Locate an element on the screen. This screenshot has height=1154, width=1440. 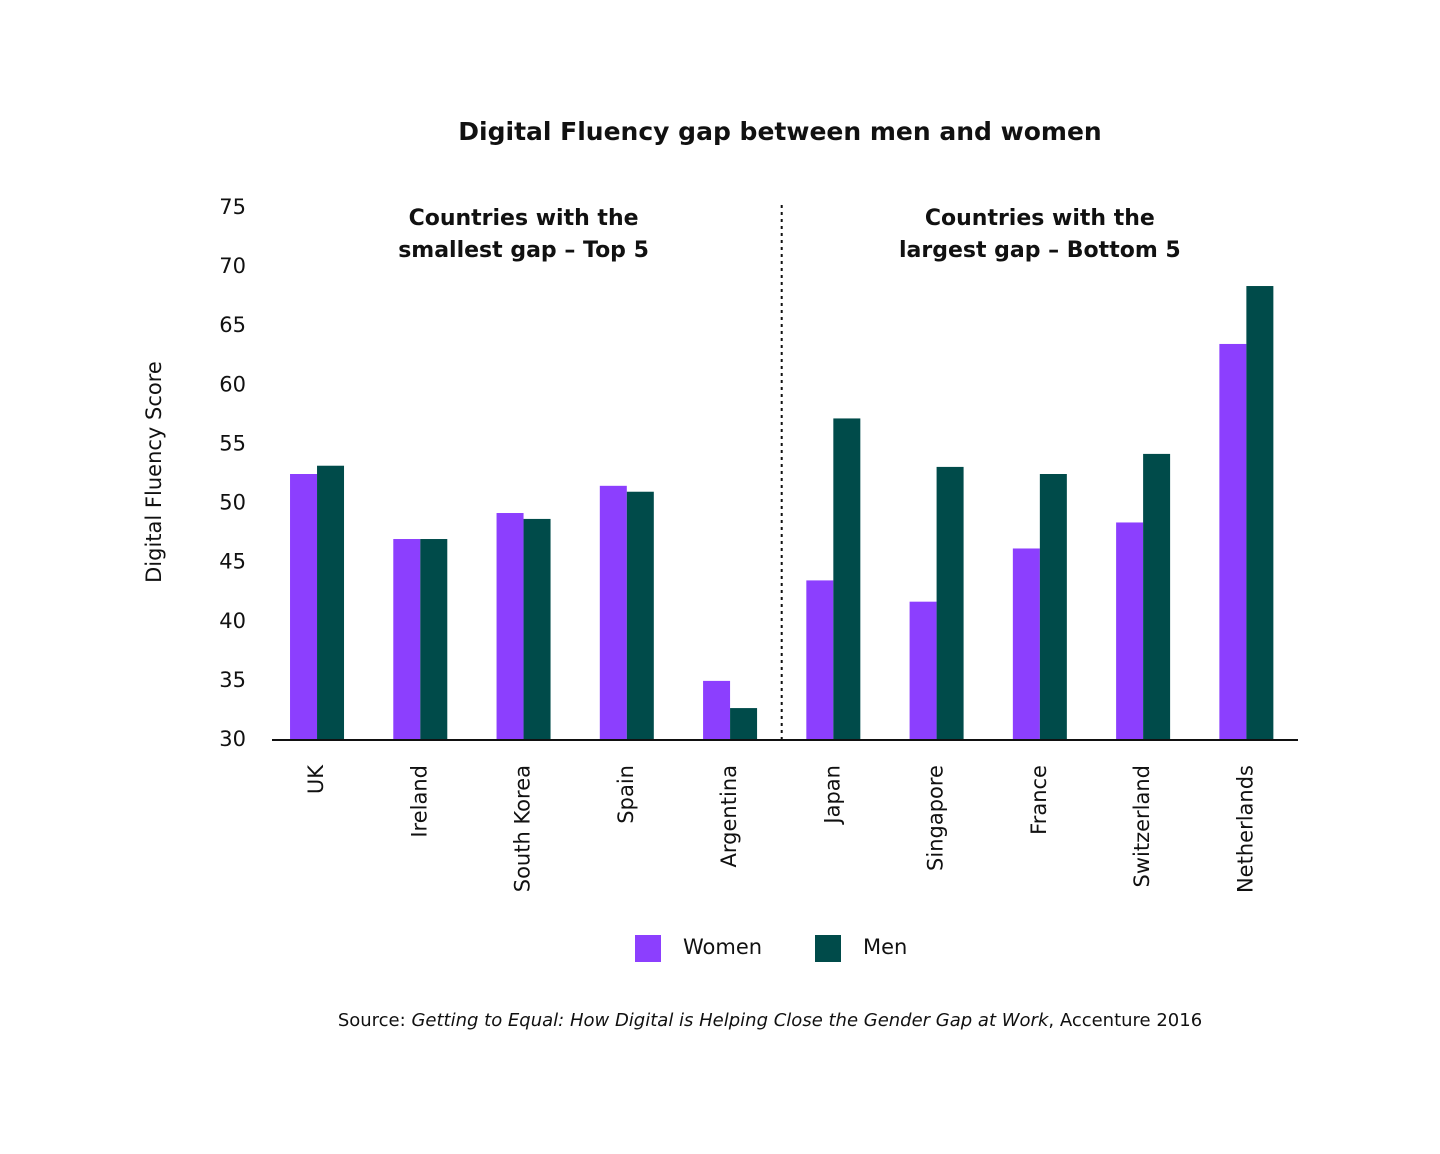
y-tick-label: 45 is located at coordinates (232, 562).